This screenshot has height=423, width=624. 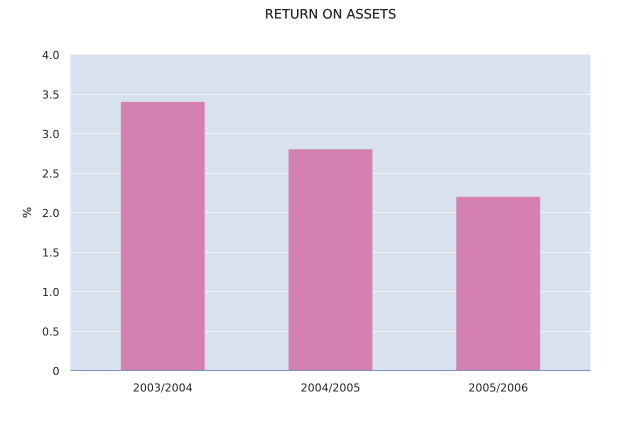 I want to click on y-tick-label: 2.0, so click(x=51, y=213).